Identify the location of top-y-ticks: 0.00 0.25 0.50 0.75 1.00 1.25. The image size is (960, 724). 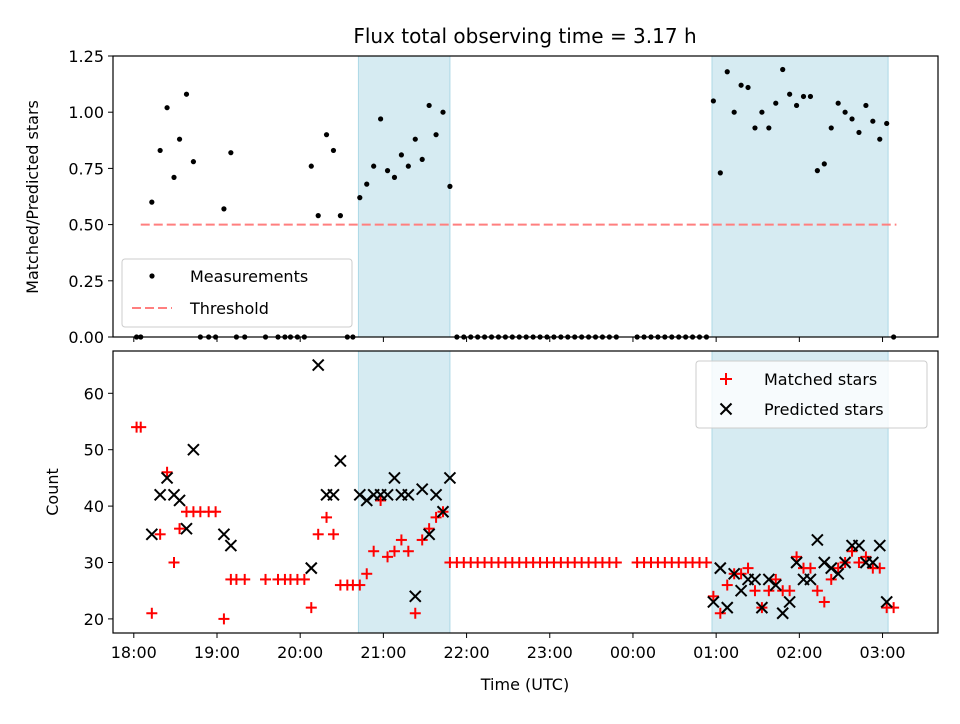
(90, 197).